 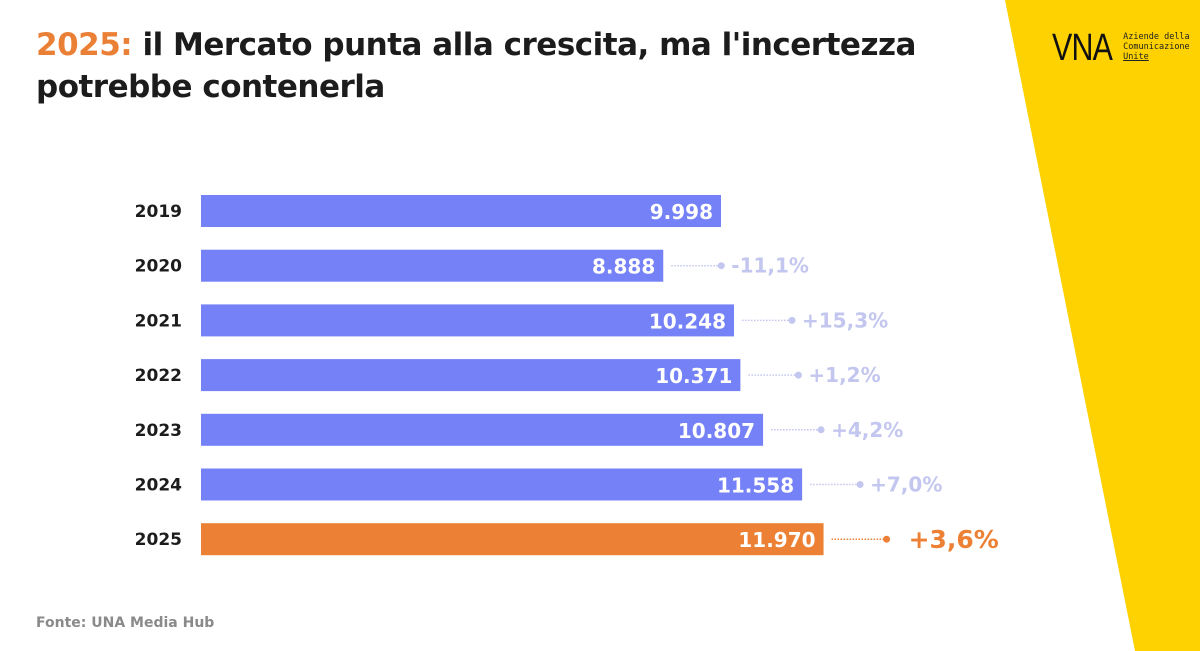 I want to click on logo-text: Aziende della Comunicazione Unite, so click(x=1156, y=47).